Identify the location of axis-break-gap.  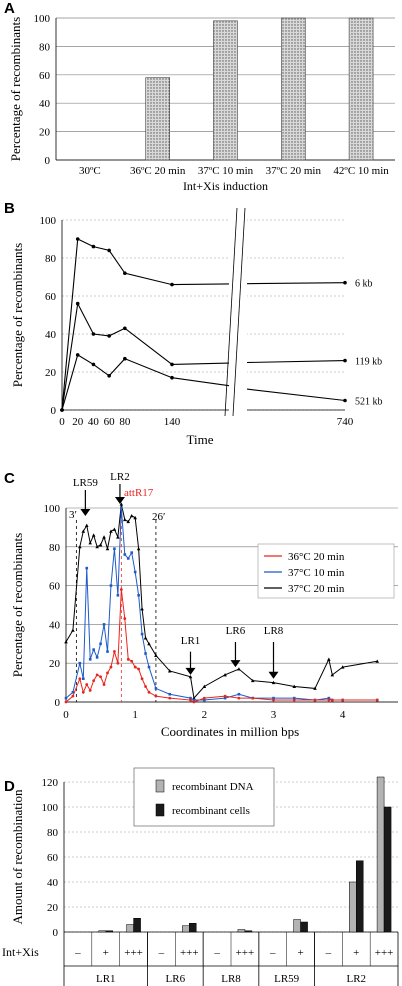
(238, 314).